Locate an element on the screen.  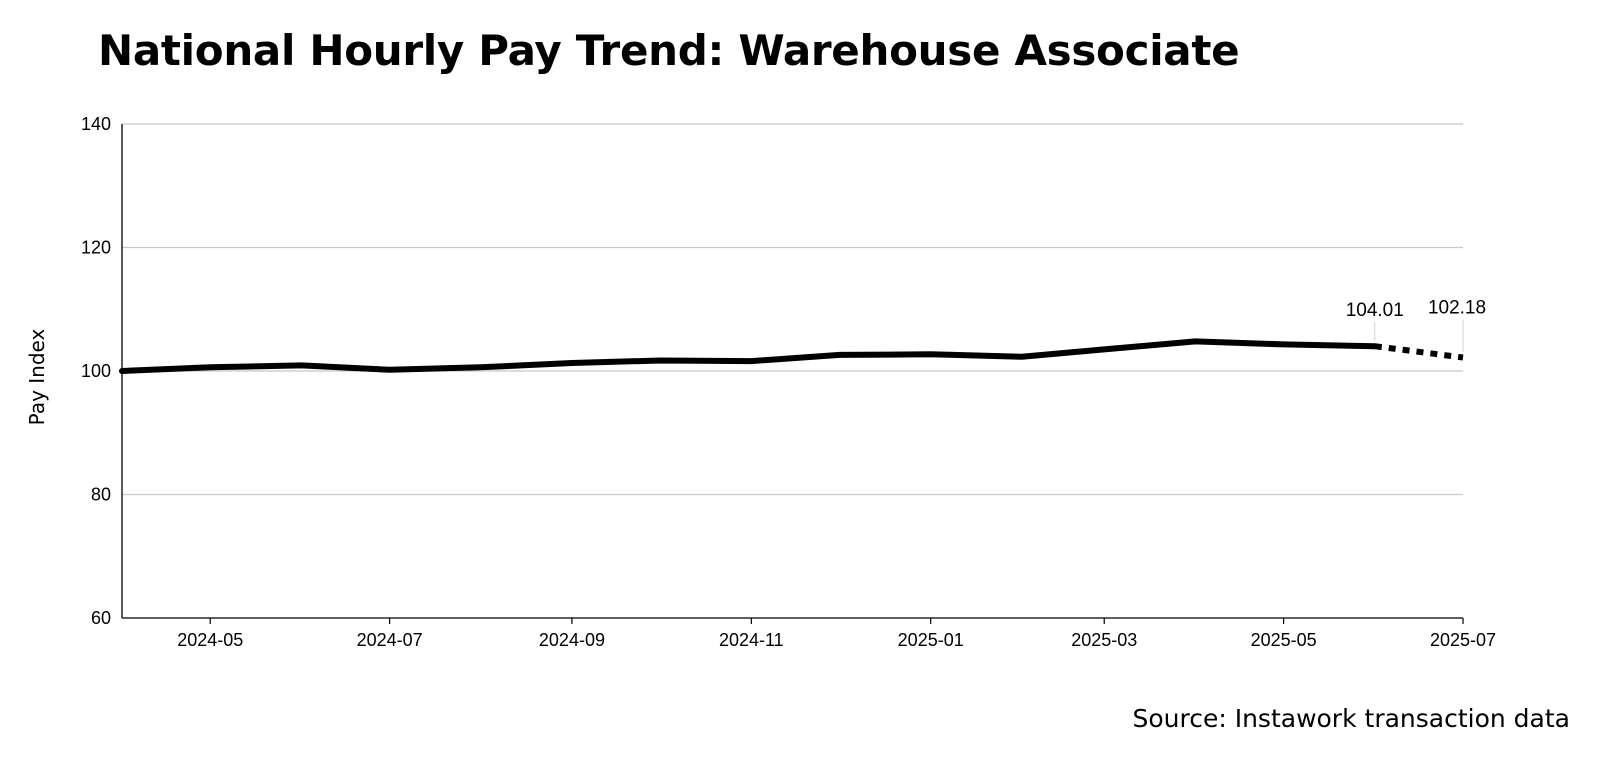
x-tick-label: 2024-09 is located at coordinates (572, 640).